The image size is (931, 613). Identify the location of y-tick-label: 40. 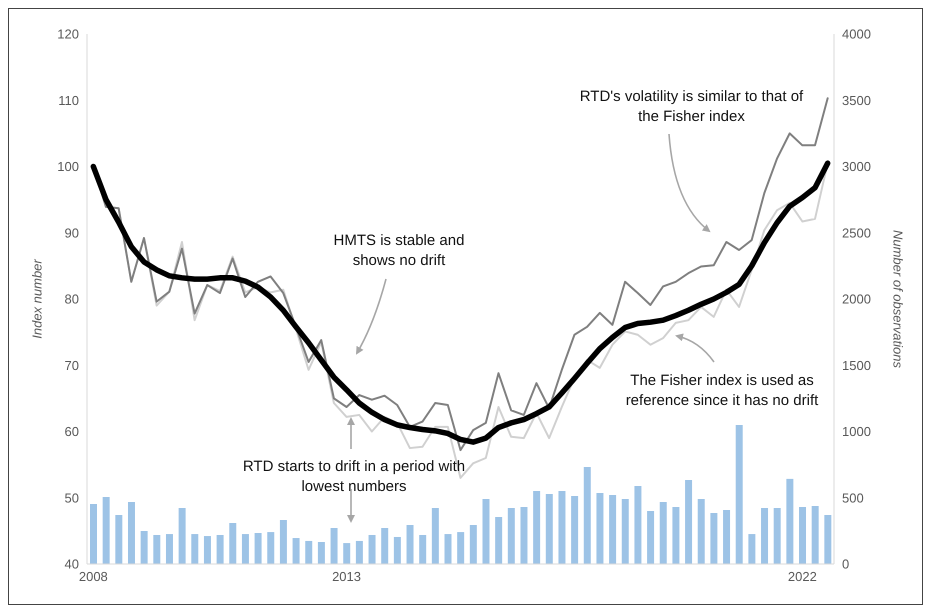
(71, 564).